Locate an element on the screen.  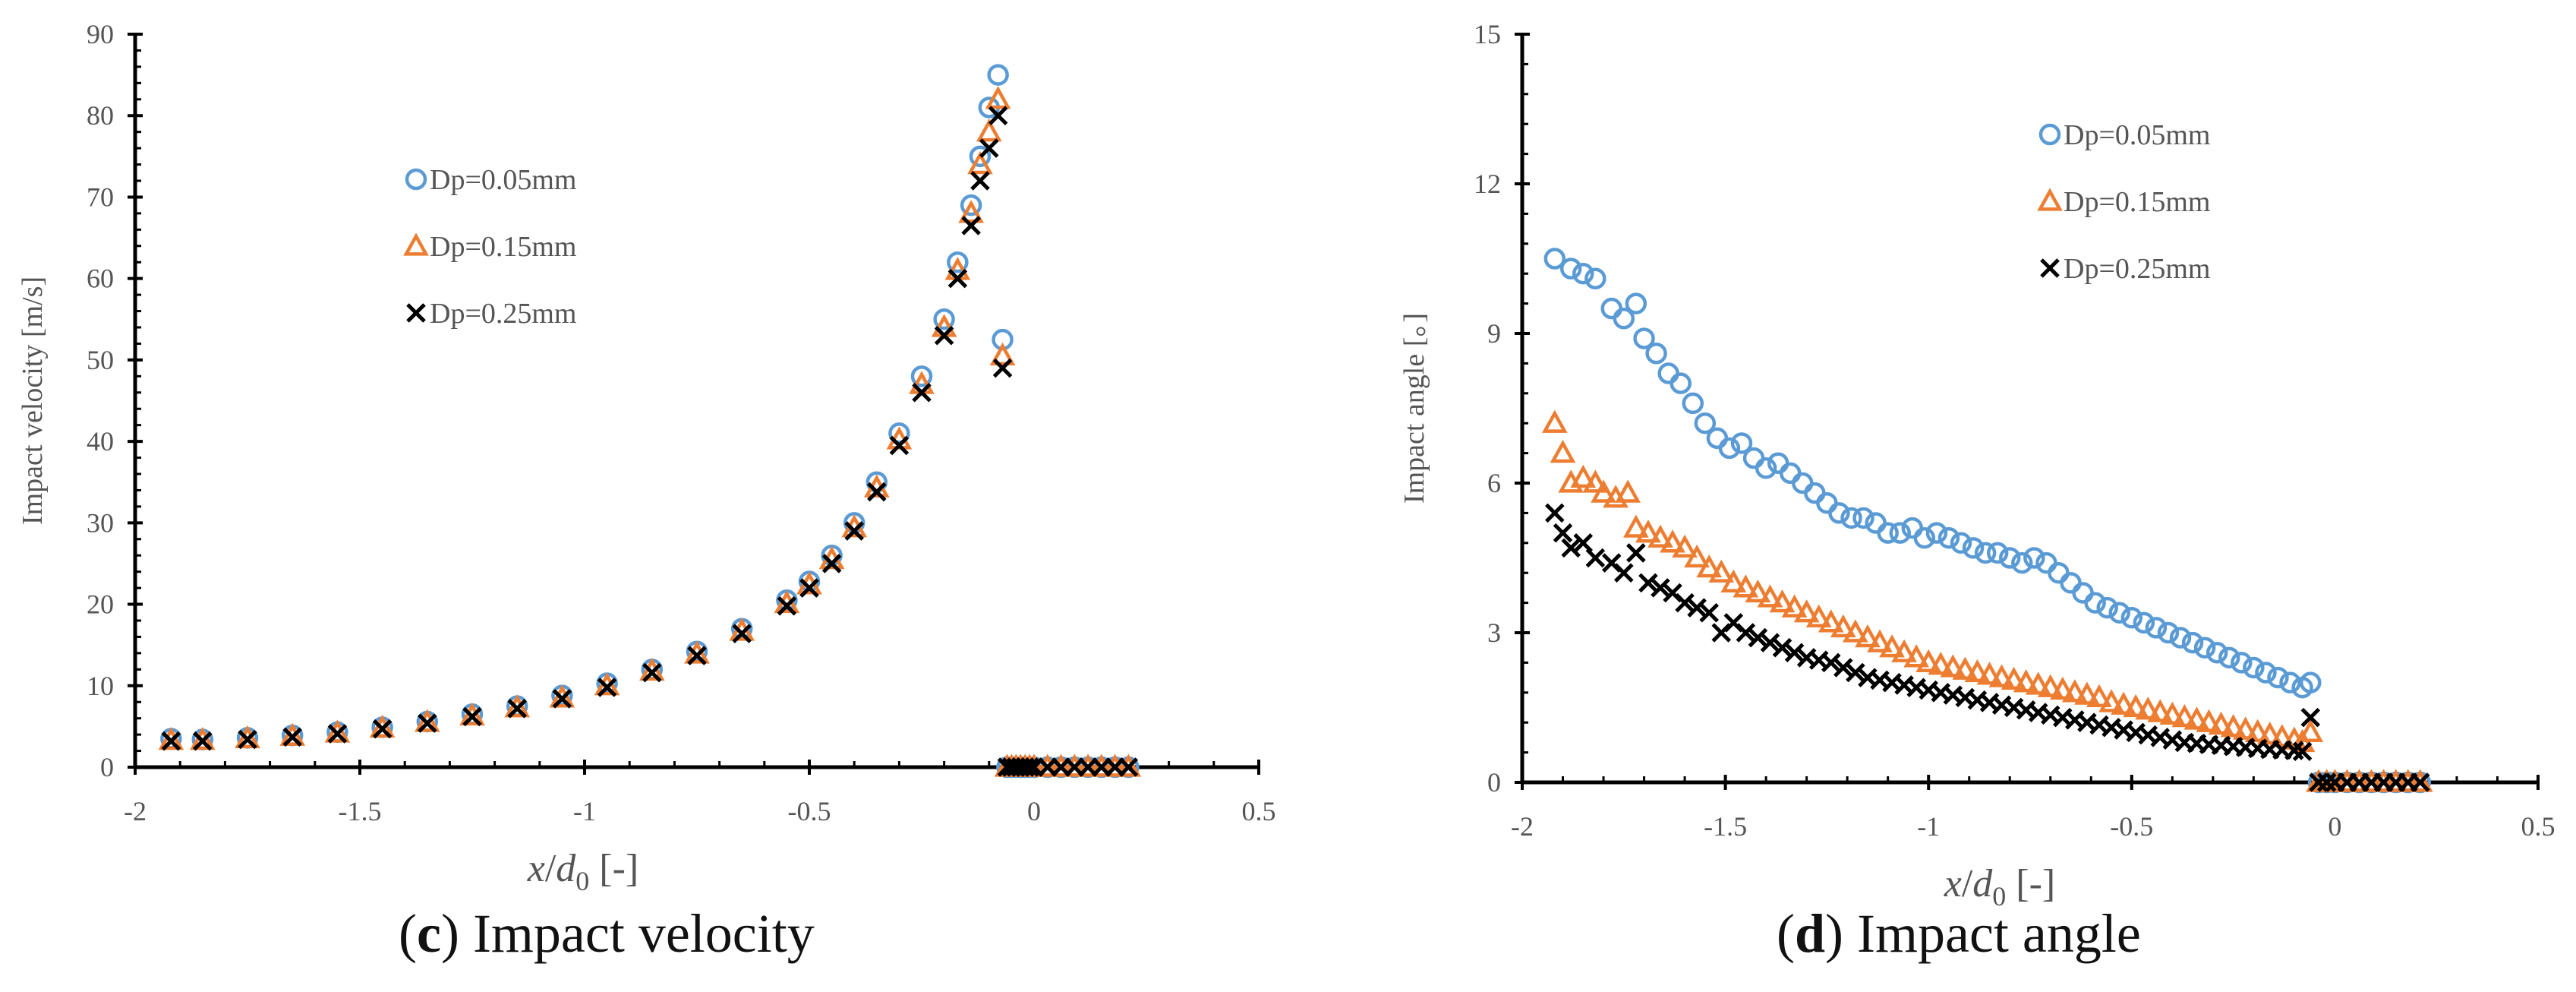
legend-label: Dp=0.05mm is located at coordinates (2137, 135).